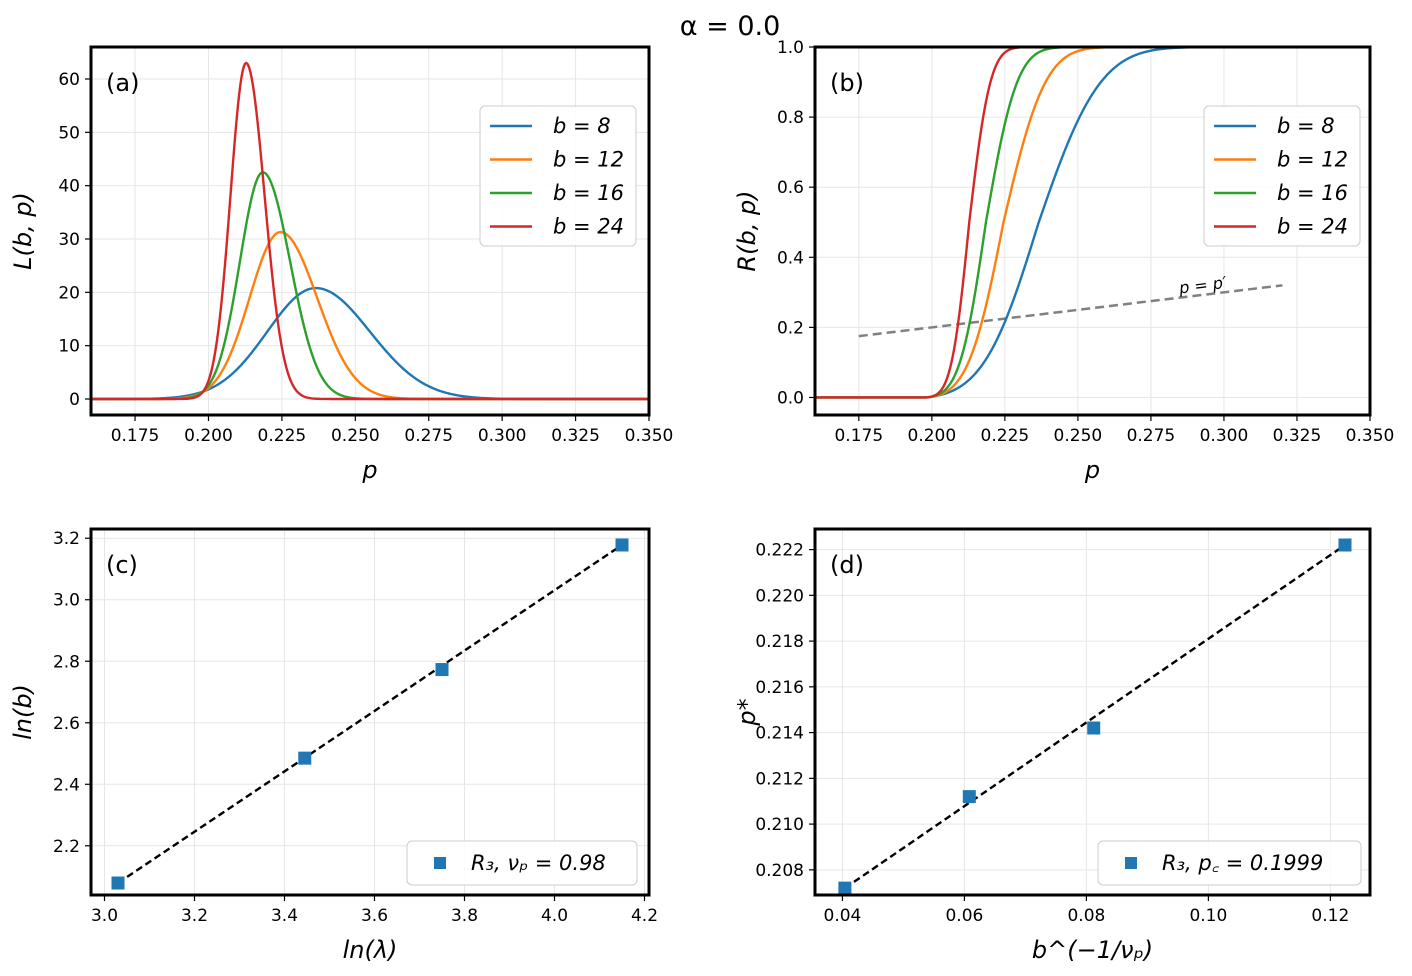 This screenshot has width=1412, height=976. Describe the element at coordinates (779, 825) in the screenshot. I see `y-tick-label: 0.210` at that location.